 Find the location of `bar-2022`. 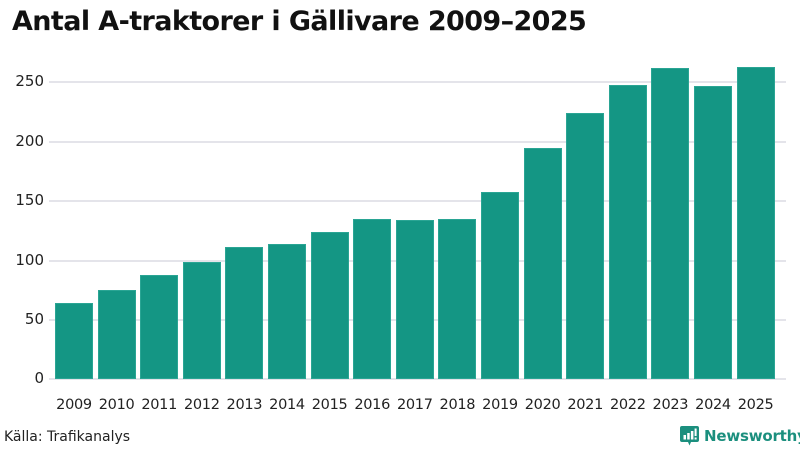

bar-2022 is located at coordinates (627, 232).